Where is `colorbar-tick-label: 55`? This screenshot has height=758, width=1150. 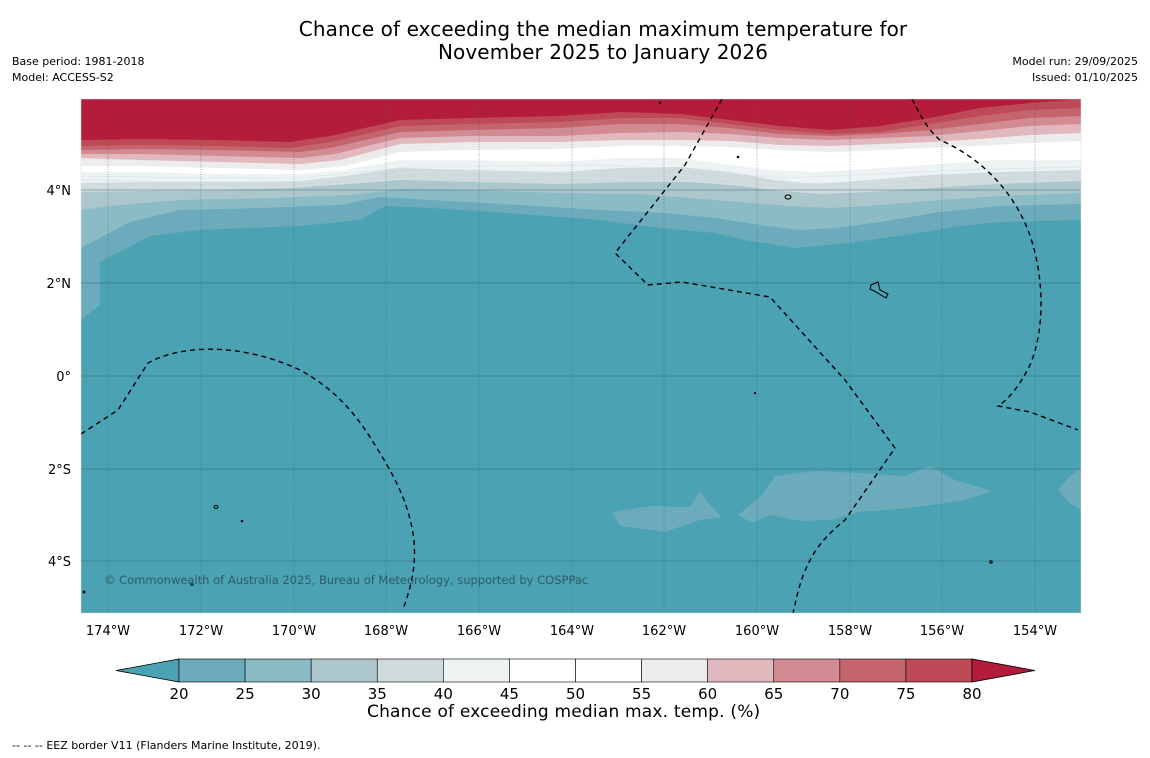 colorbar-tick-label: 55 is located at coordinates (641, 694).